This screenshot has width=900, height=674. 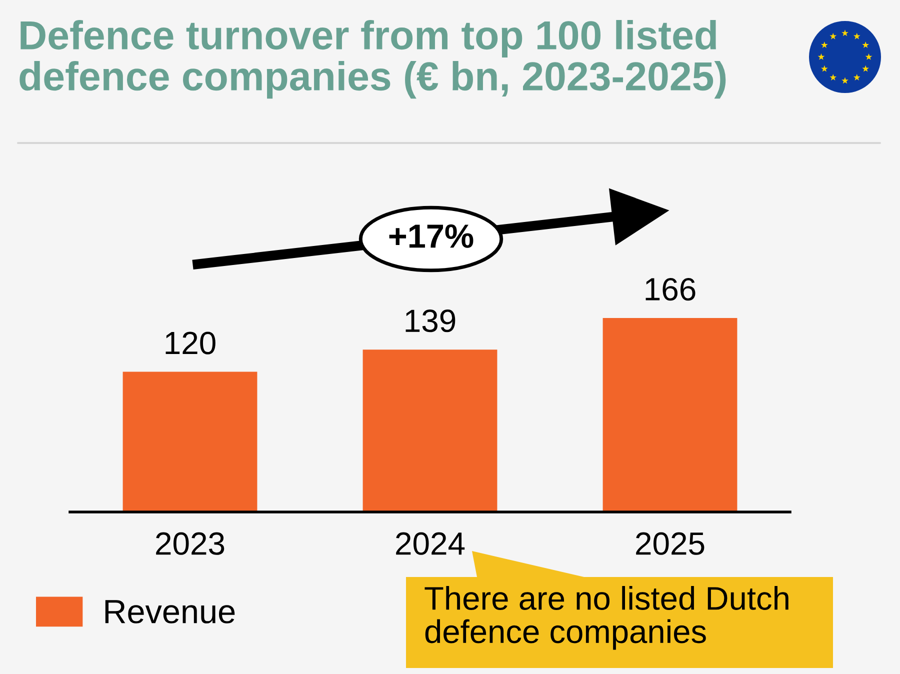 What do you see at coordinates (431, 236) in the screenshot?
I see `text: +17%` at bounding box center [431, 236].